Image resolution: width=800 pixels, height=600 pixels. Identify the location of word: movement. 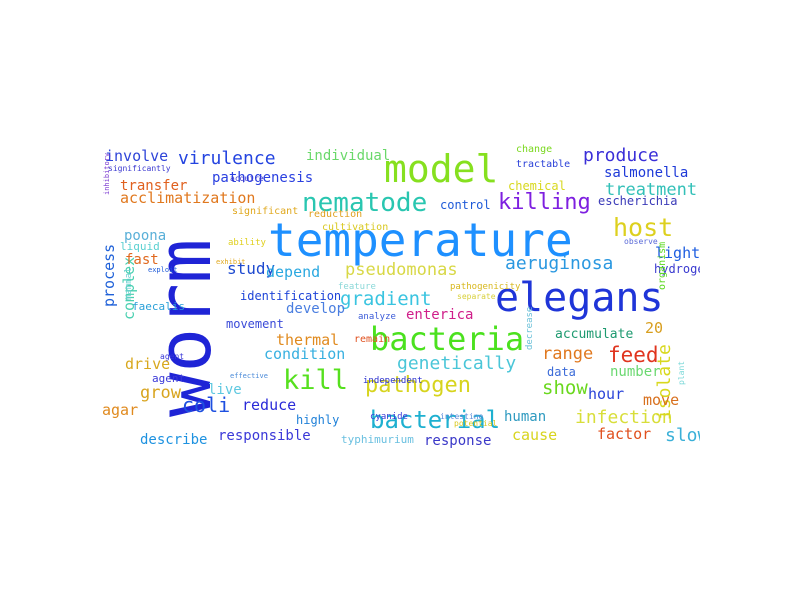
(255, 324).